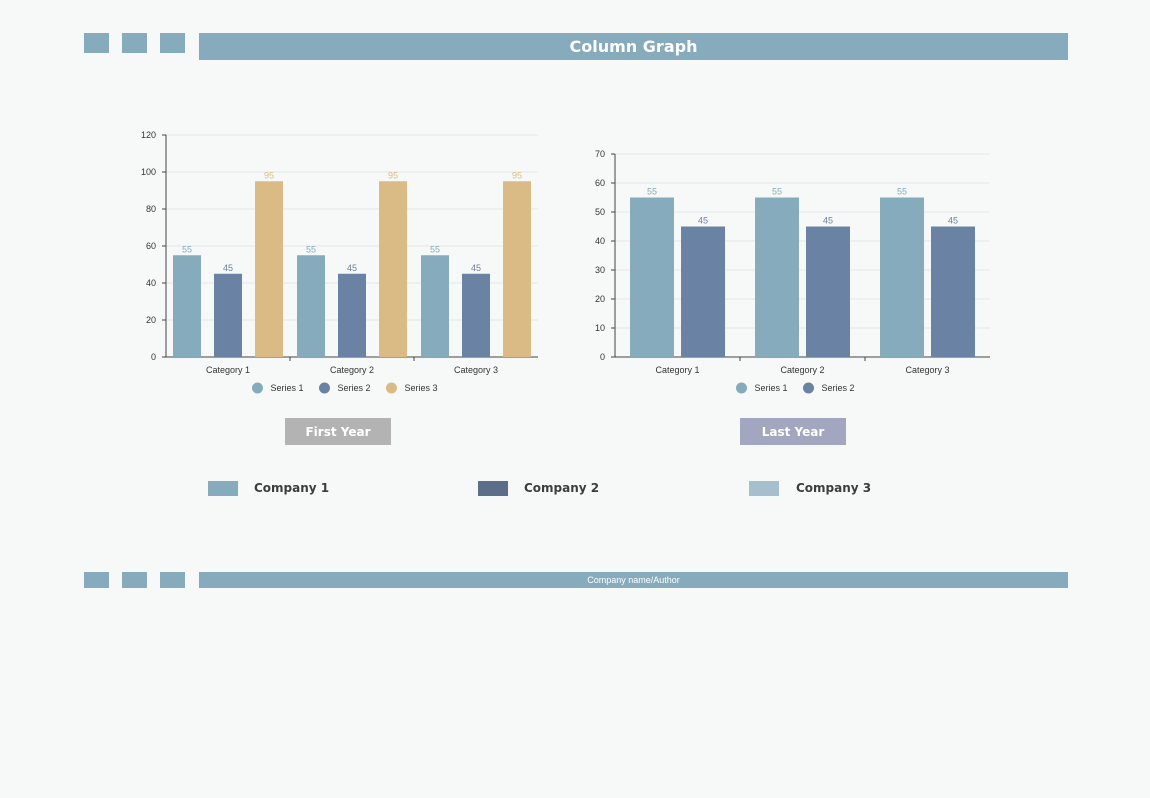  I want to click on page-title: Column Graph, so click(633, 46).